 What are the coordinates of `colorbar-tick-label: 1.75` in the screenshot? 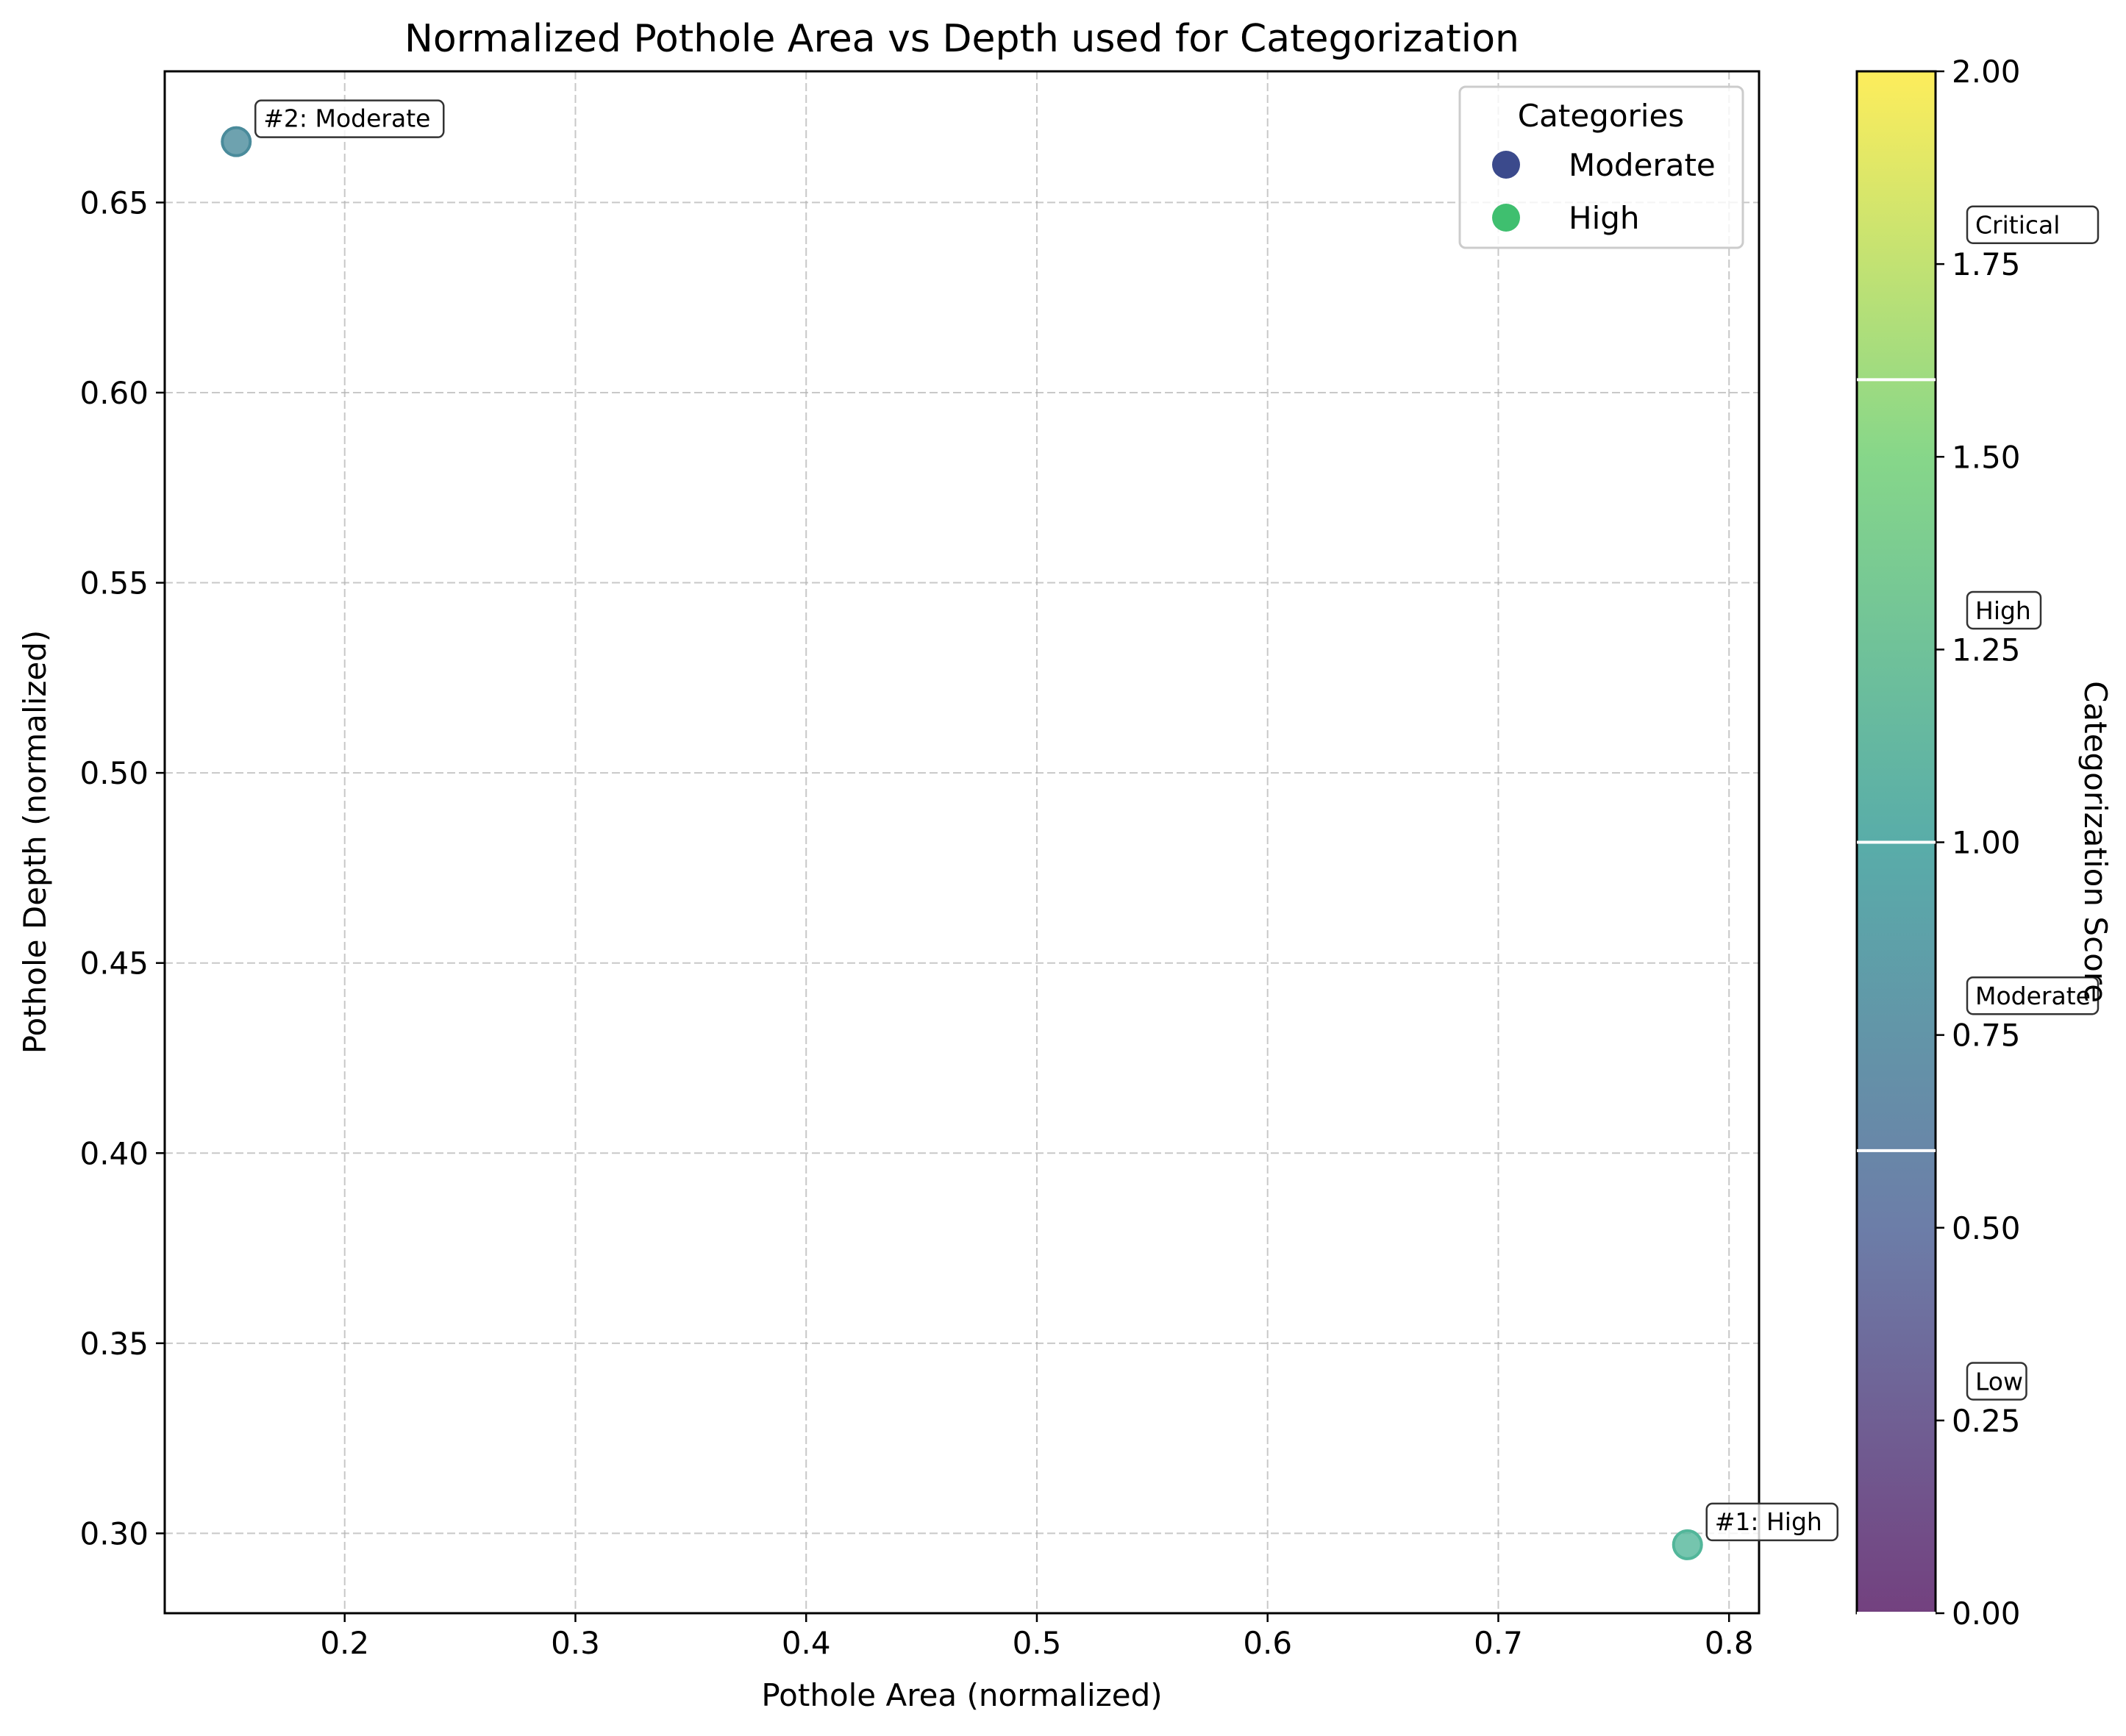 It's located at (1987, 264).